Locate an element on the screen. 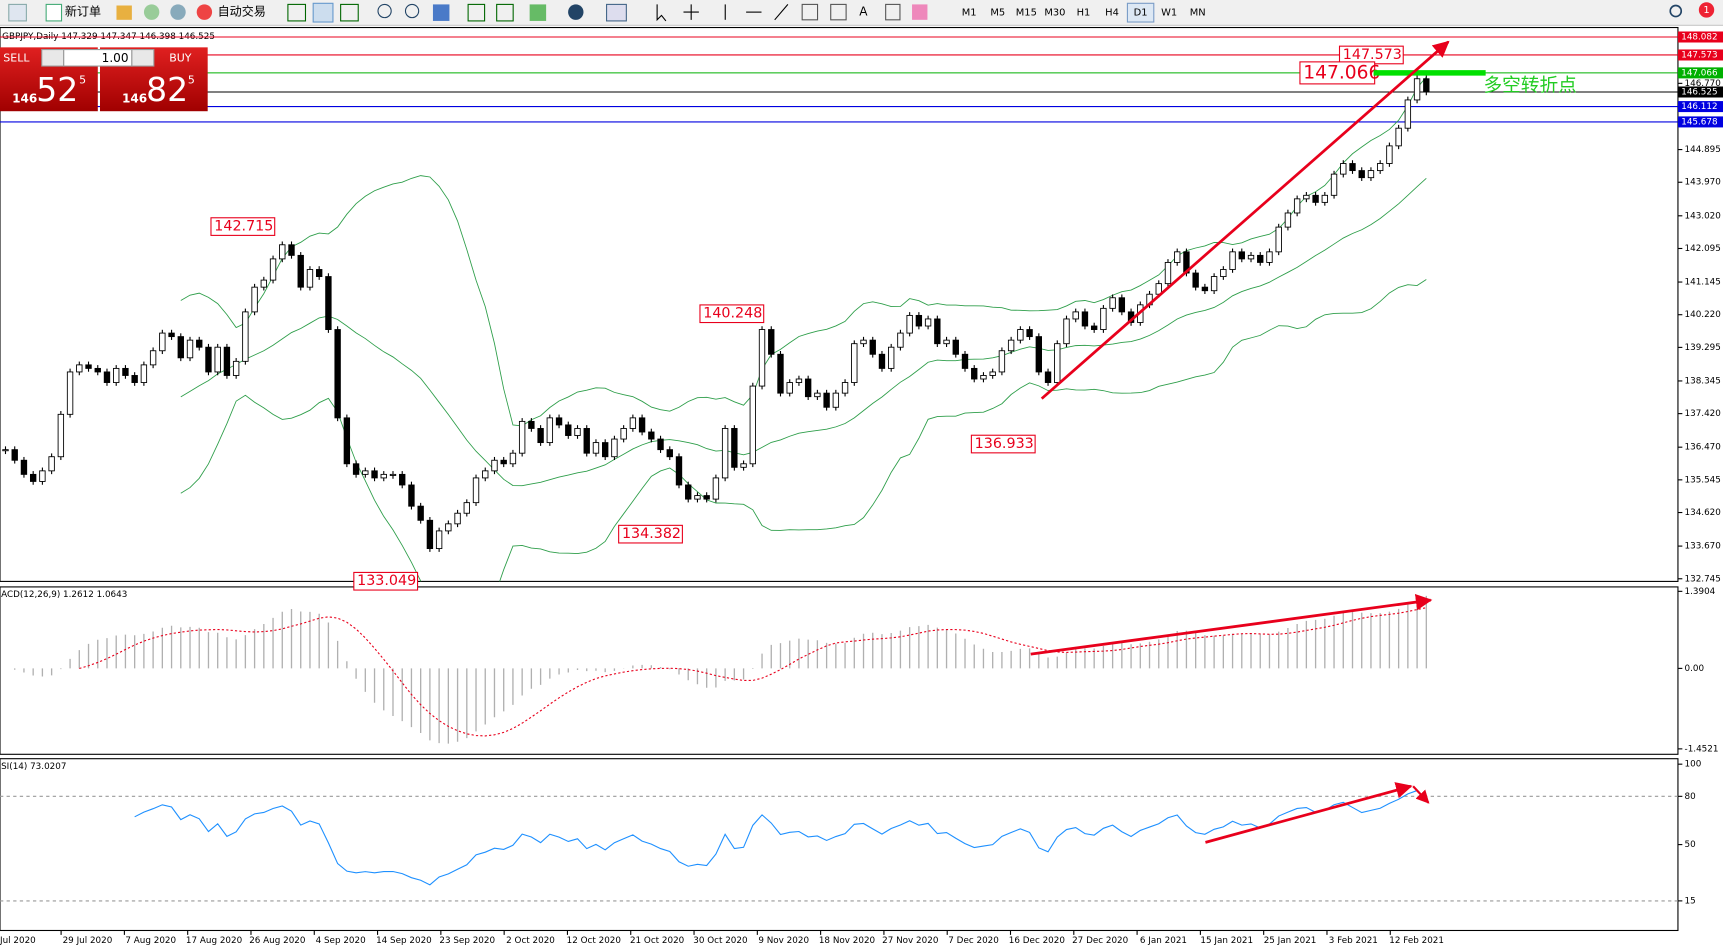  timeframe-label: M30 is located at coordinates (1054, 13).